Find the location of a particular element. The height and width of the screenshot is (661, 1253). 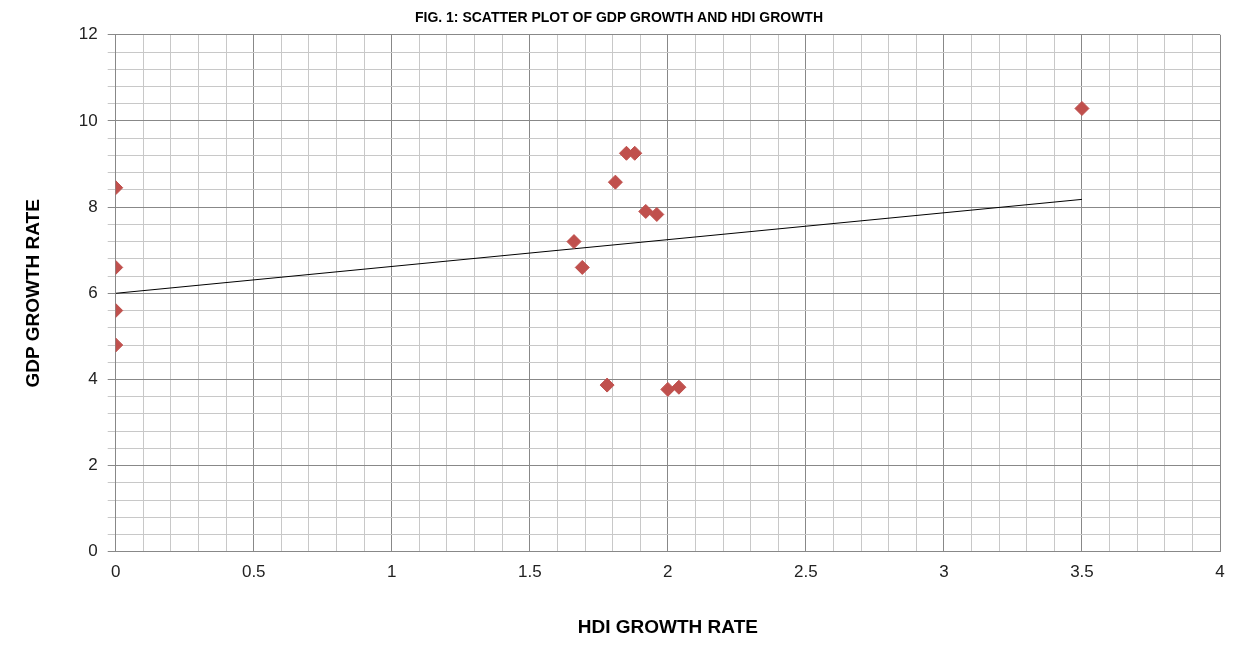

chart-title: FIG. 1: SCATTER PLOT OF GDP GROWTH AND HDI GROWTH is located at coordinates (619, 17).